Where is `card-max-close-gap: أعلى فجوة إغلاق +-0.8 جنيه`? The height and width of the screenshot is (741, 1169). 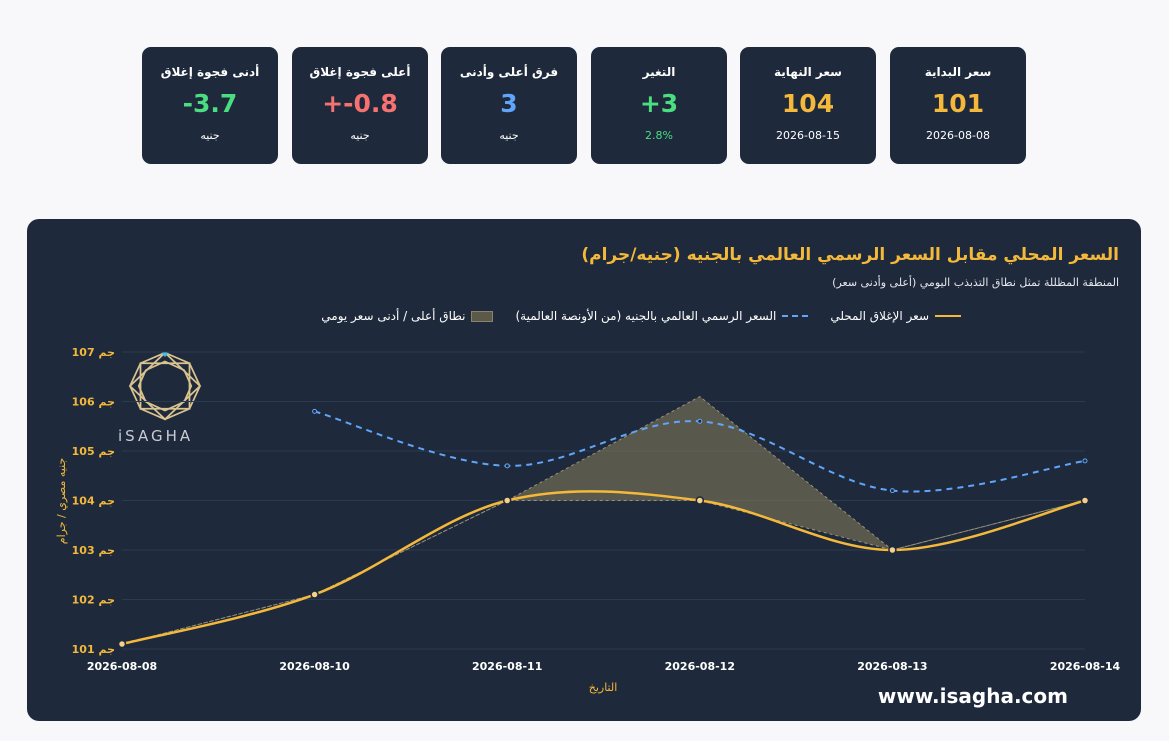
card-max-close-gap: أعلى فجوة إغلاق +-0.8 جنيه is located at coordinates (360, 105).